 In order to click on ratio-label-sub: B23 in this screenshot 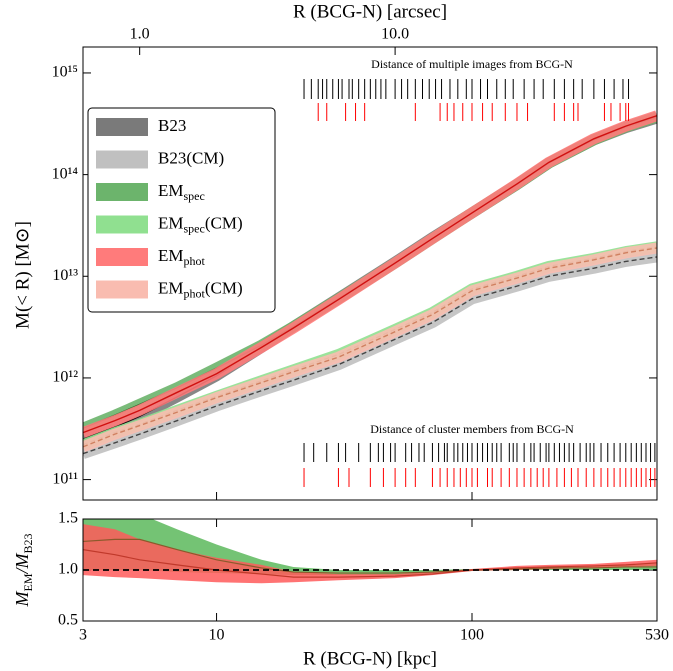, I will do `click(28, 543)`.